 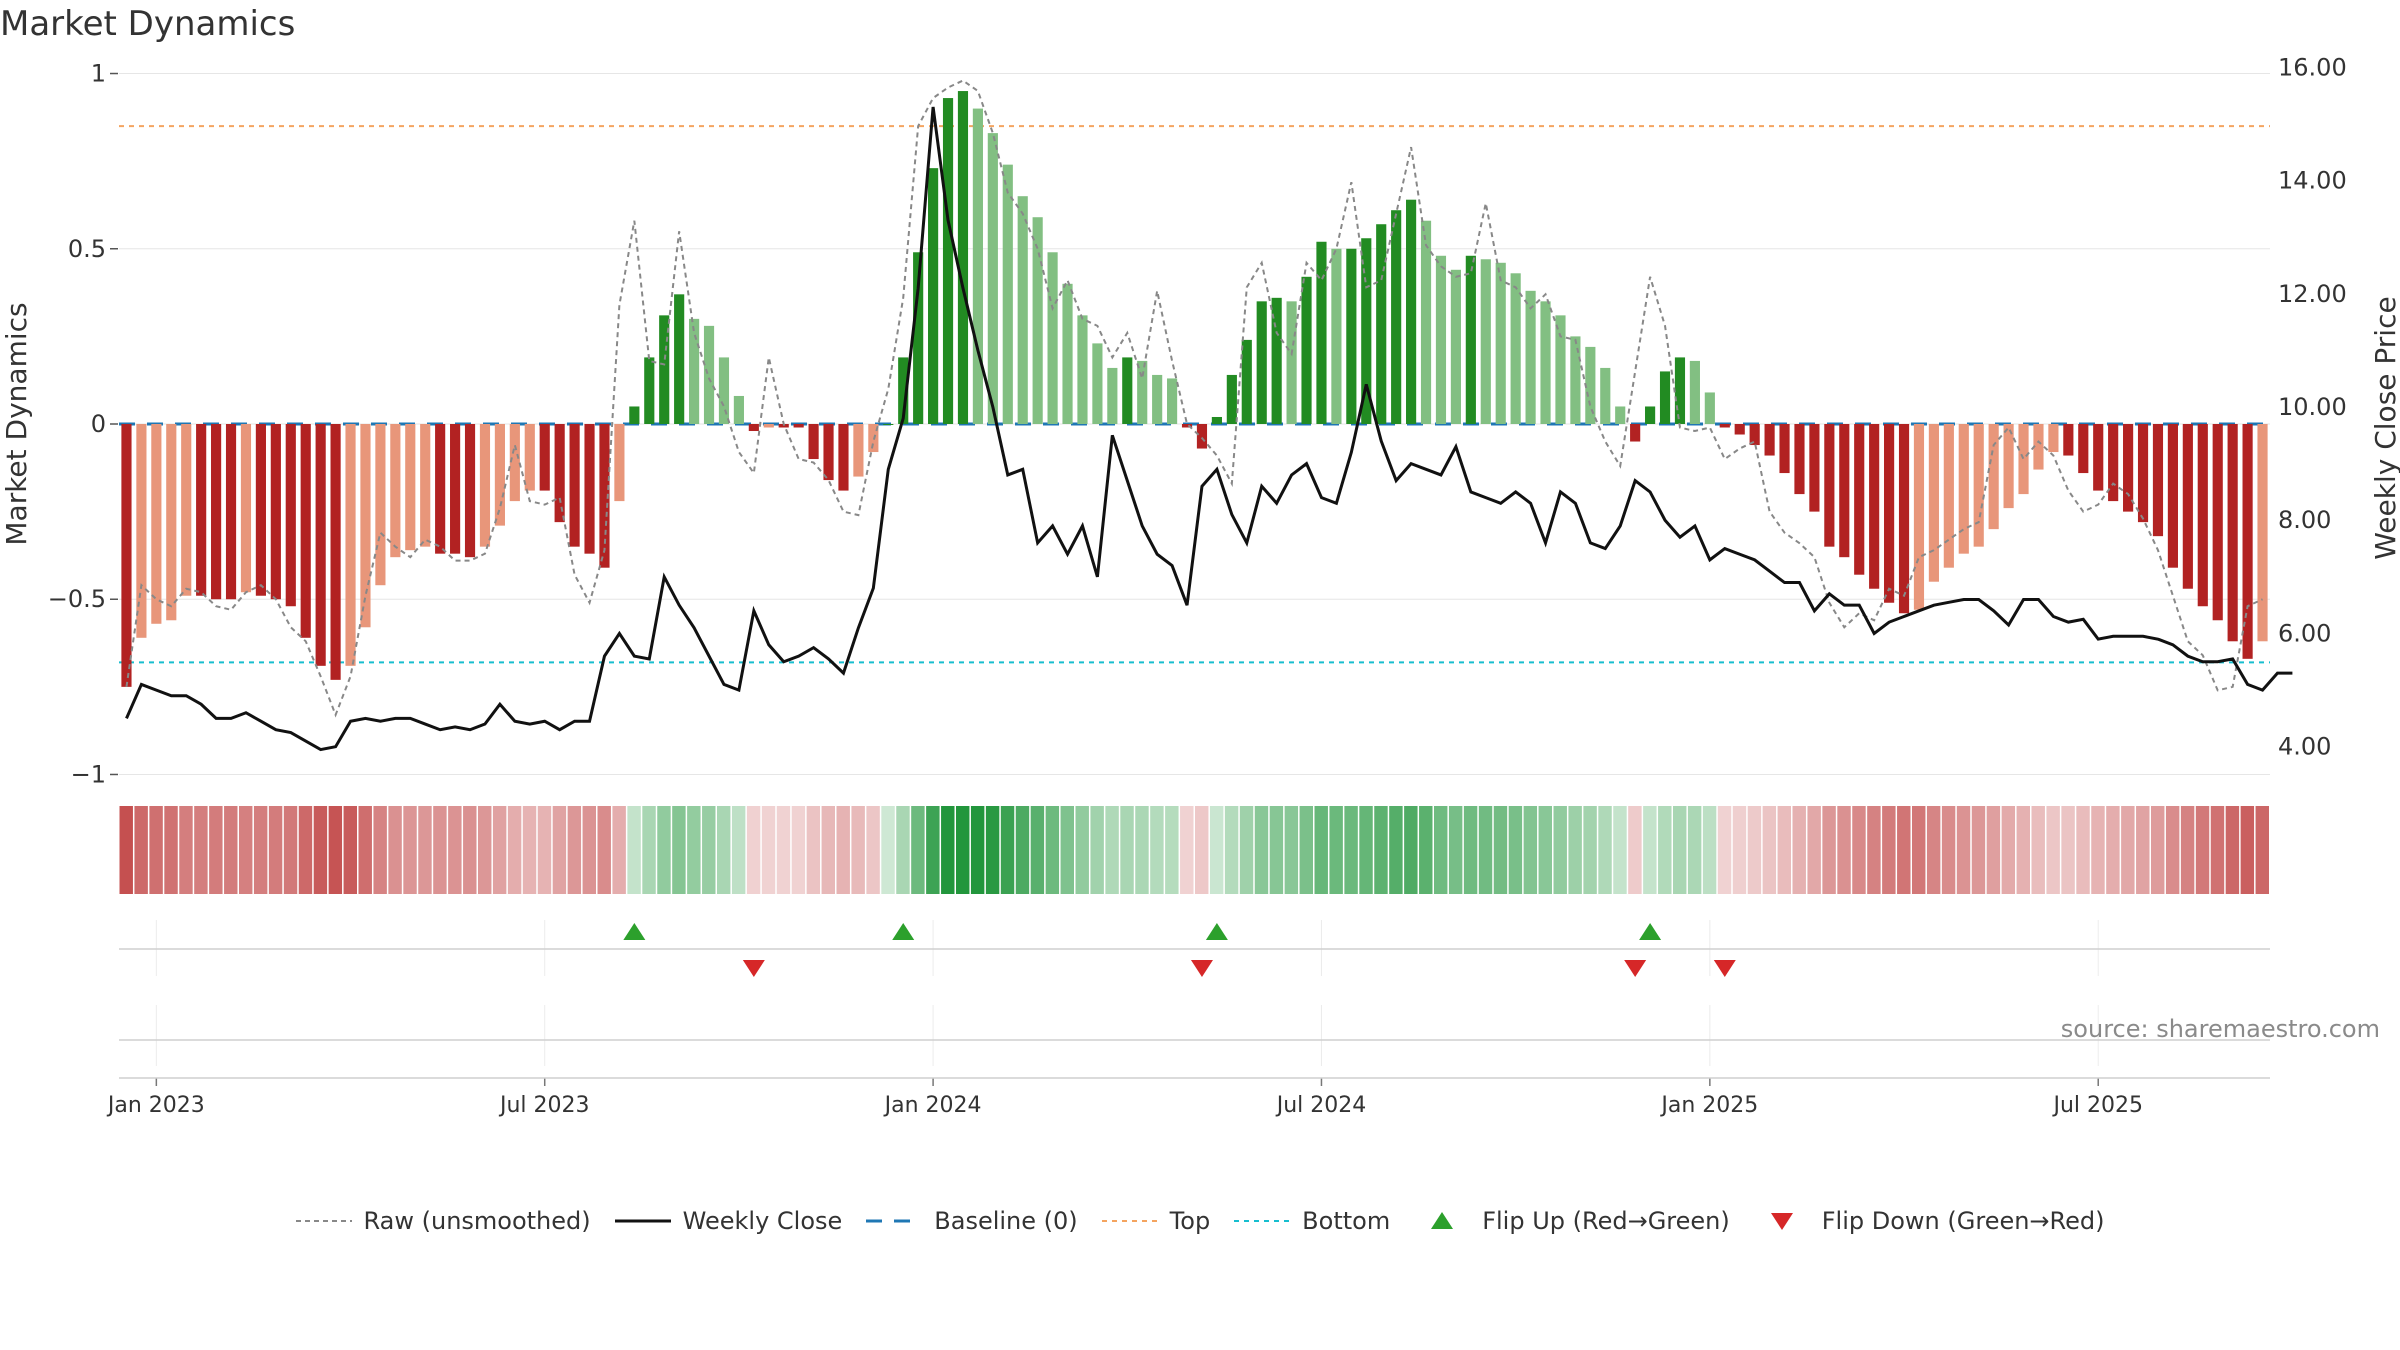 What do you see at coordinates (1321, 1105) in the screenshot?
I see `x-tick-label: Jul 2024` at bounding box center [1321, 1105].